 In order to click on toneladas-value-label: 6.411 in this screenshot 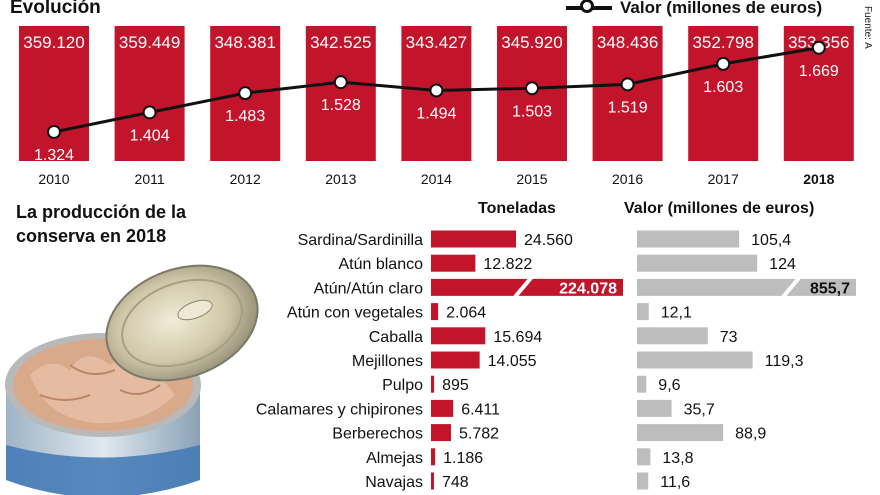, I will do `click(480, 409)`.